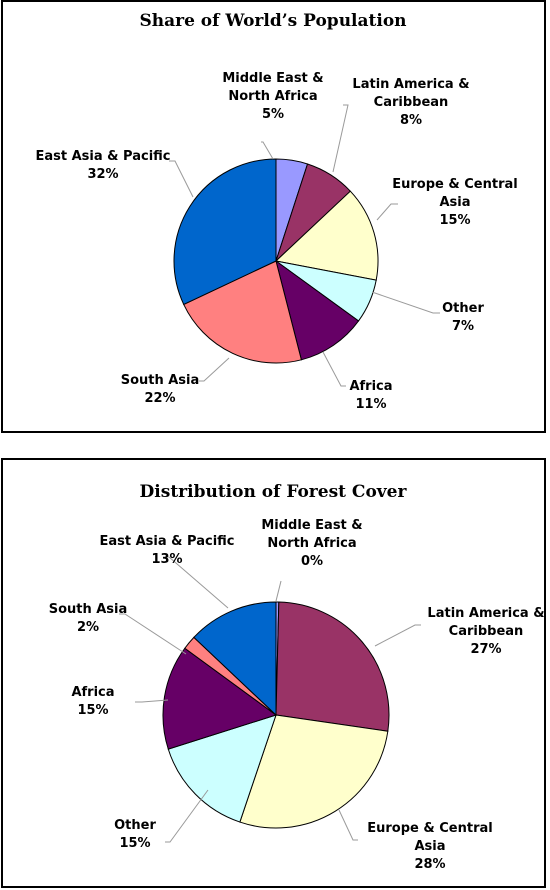  I want to click on pie-slice-other, so click(222, 768).